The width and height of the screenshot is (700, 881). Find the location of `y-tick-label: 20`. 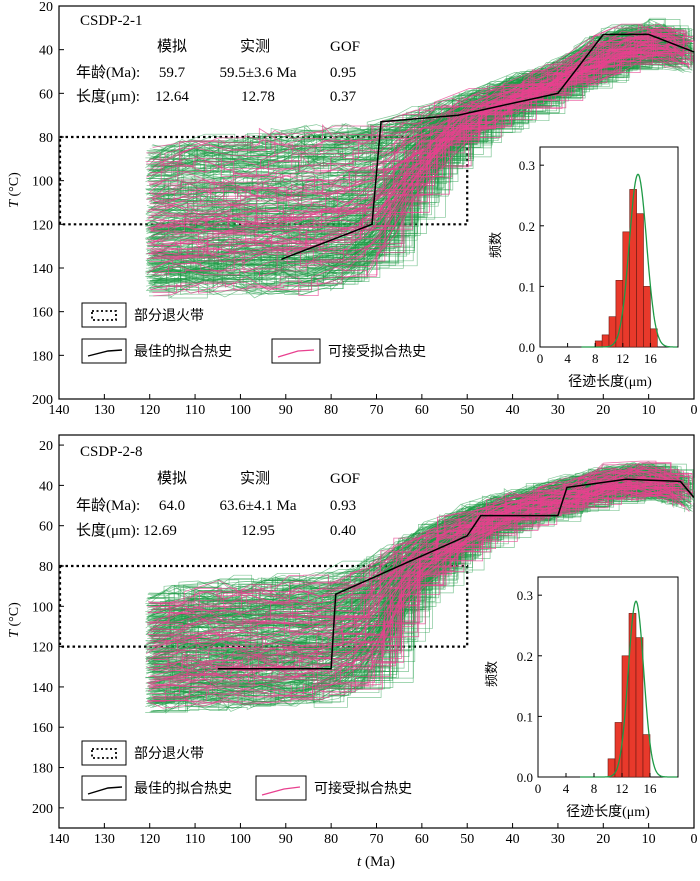

y-tick-label: 20 is located at coordinates (46, 7).